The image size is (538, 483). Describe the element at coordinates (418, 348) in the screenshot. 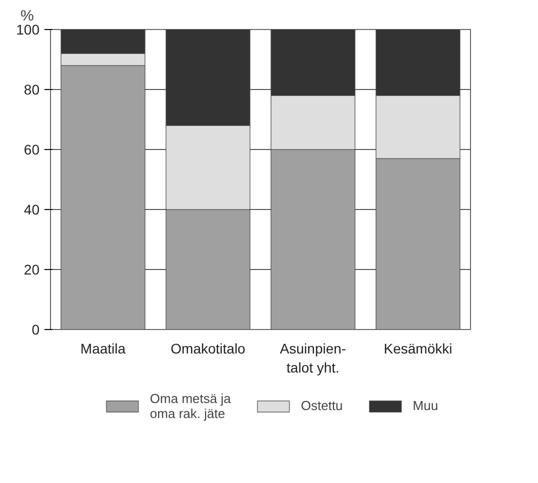

I see `x-tick-label: Kesämökki` at that location.